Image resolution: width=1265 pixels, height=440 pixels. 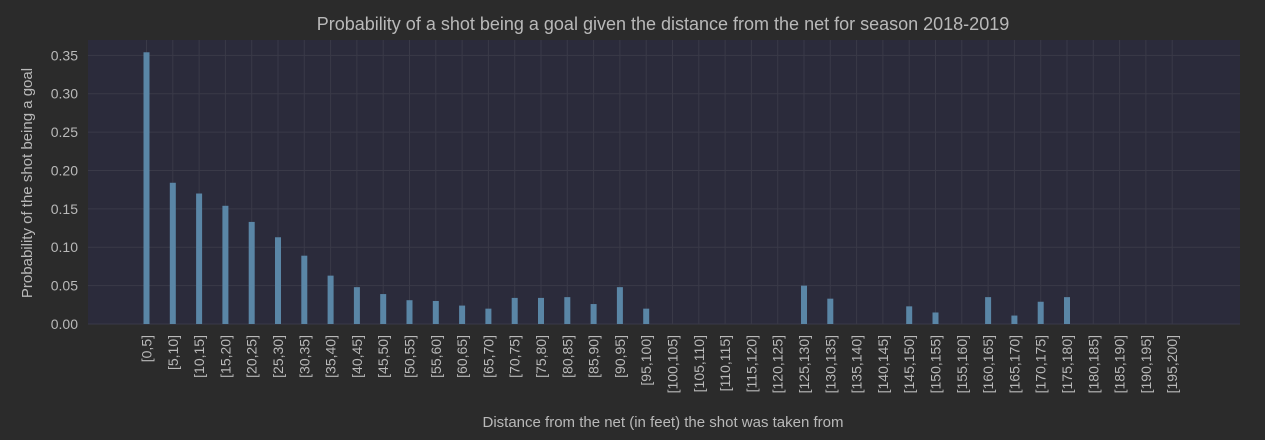 I want to click on x-tick-label: [15,20], so click(x=225, y=356).